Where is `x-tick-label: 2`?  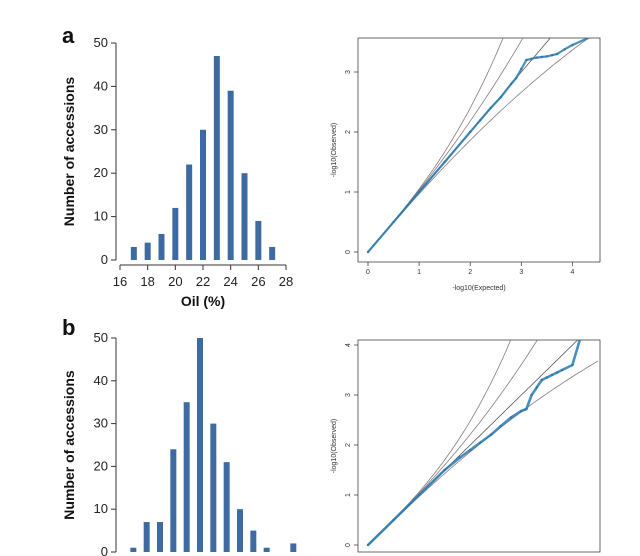 x-tick-label: 2 is located at coordinates (470, 272).